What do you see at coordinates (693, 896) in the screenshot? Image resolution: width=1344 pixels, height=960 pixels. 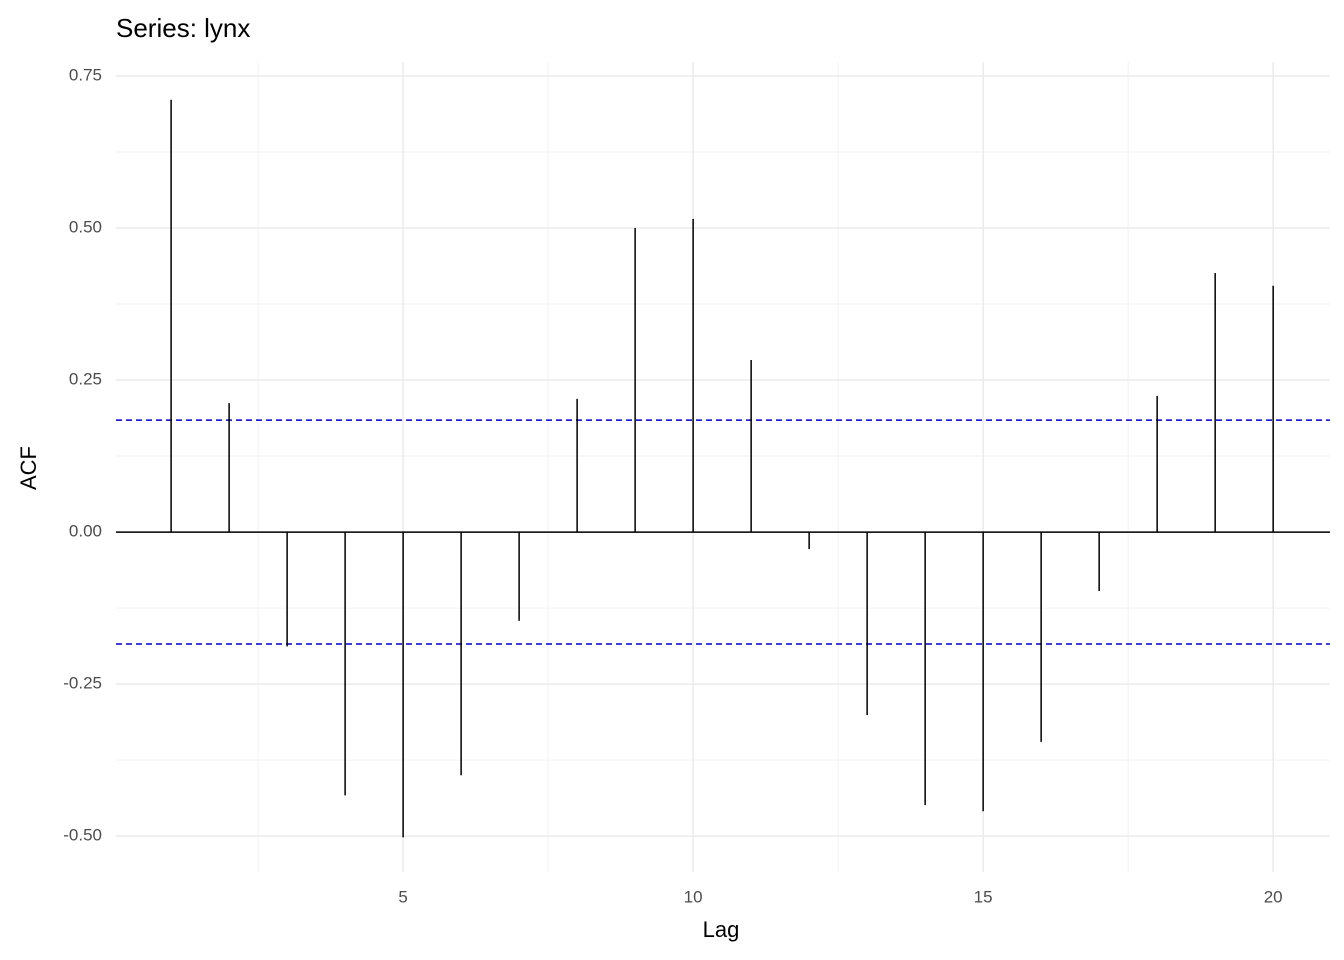 I see `x-tick-label: 10` at bounding box center [693, 896].